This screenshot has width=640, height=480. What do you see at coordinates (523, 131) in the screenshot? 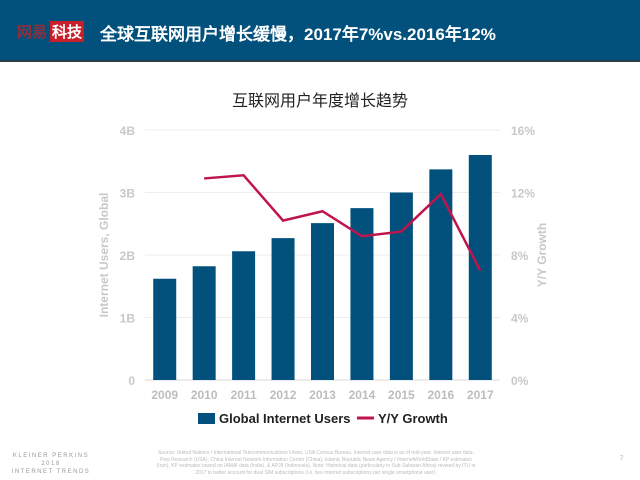
I see `y2-tick-label: 16%` at bounding box center [523, 131].